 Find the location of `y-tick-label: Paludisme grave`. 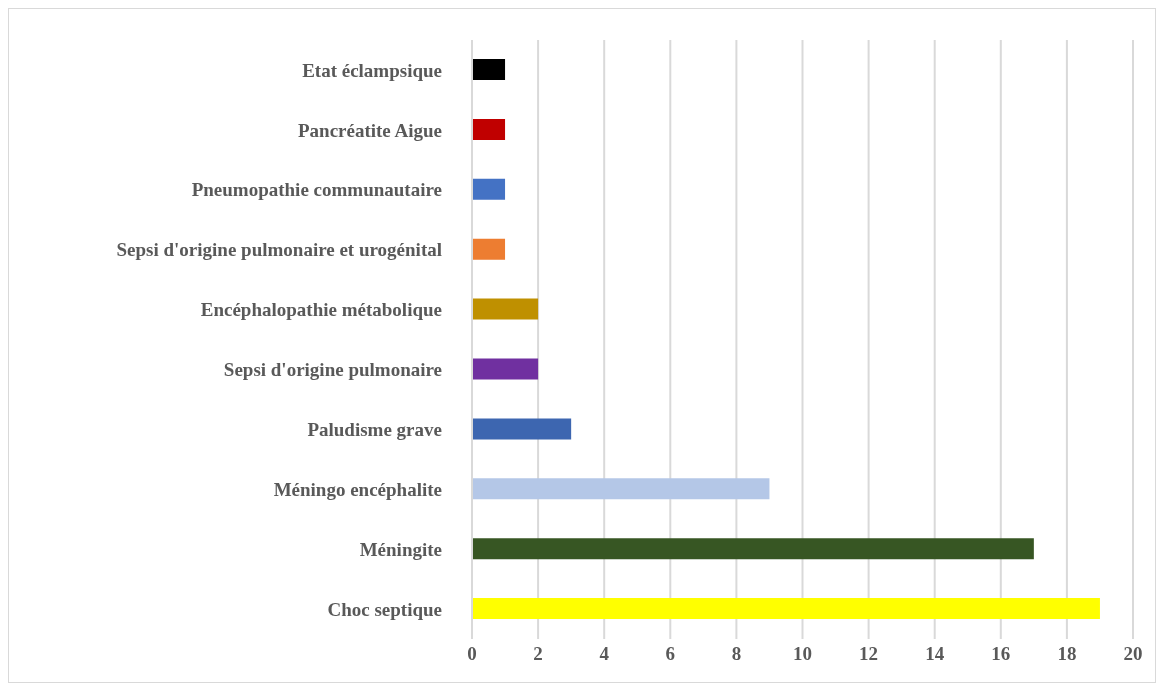

y-tick-label: Paludisme grave is located at coordinates (374, 430).